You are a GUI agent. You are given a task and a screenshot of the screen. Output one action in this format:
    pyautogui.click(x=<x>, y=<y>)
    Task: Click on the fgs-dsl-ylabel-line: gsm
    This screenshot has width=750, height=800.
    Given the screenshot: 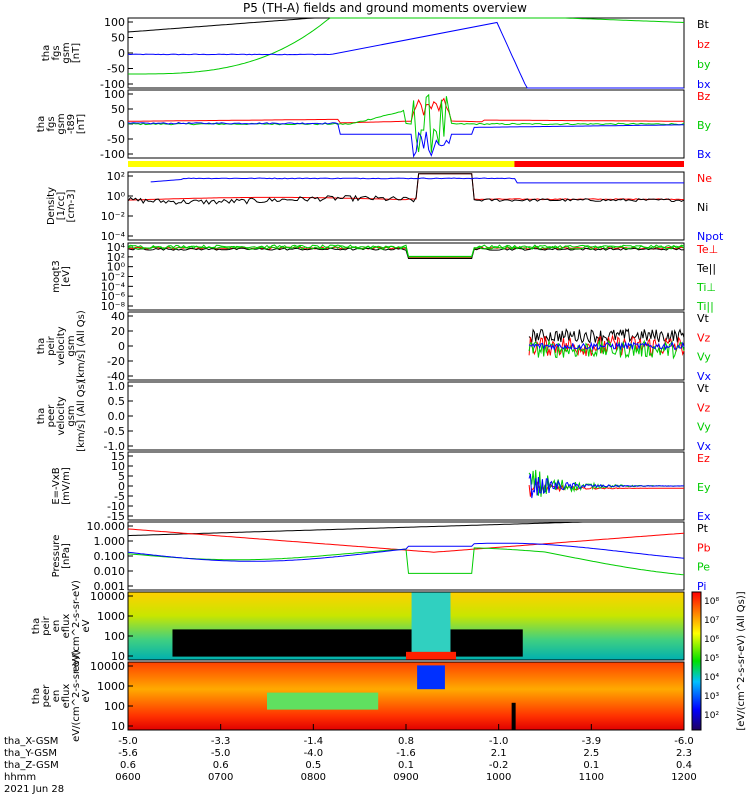 What is the action you would take?
    pyautogui.click(x=61, y=123)
    